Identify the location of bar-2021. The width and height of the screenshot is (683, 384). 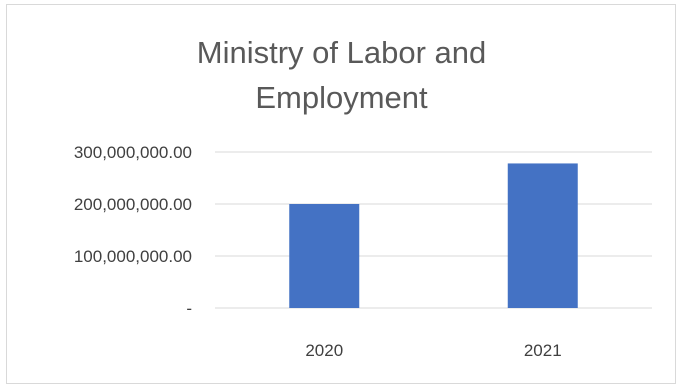
(542, 235).